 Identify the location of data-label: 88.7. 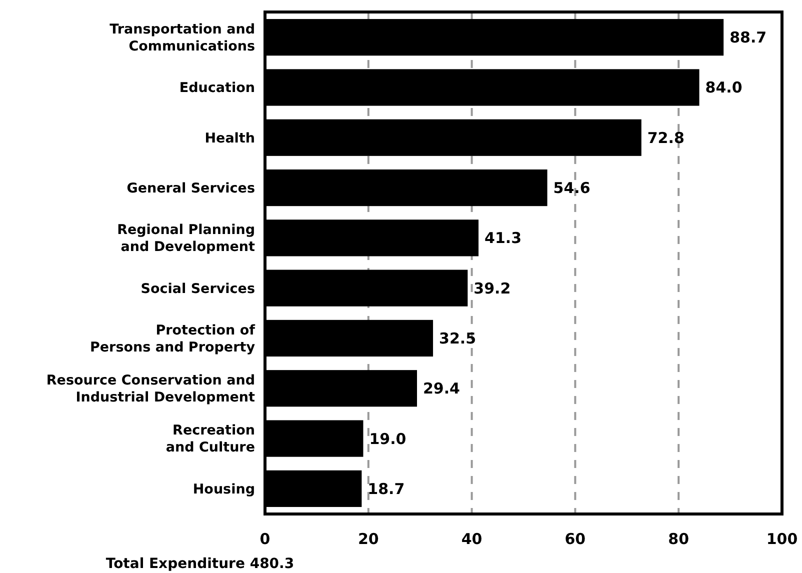
(748, 37).